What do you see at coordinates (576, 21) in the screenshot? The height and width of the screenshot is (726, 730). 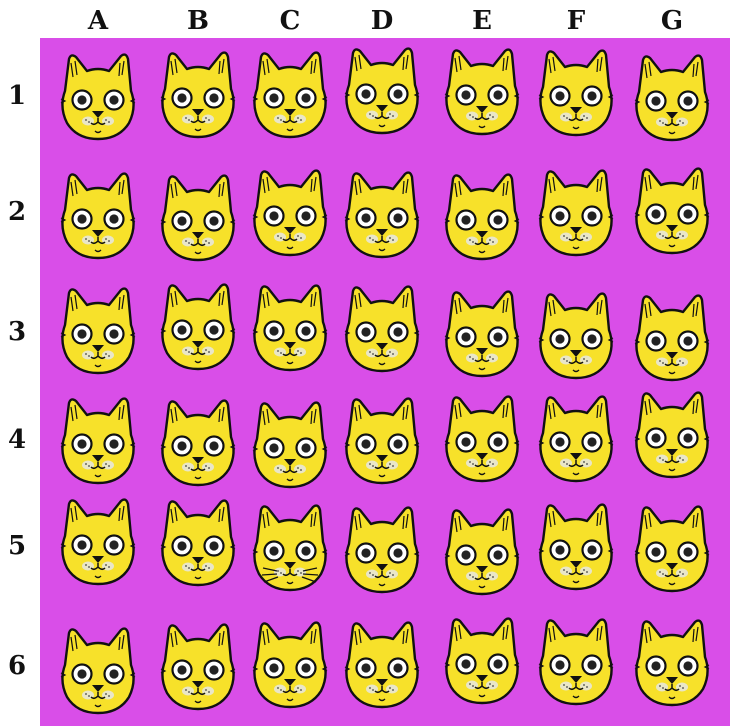 I see `column-label-f: F` at bounding box center [576, 21].